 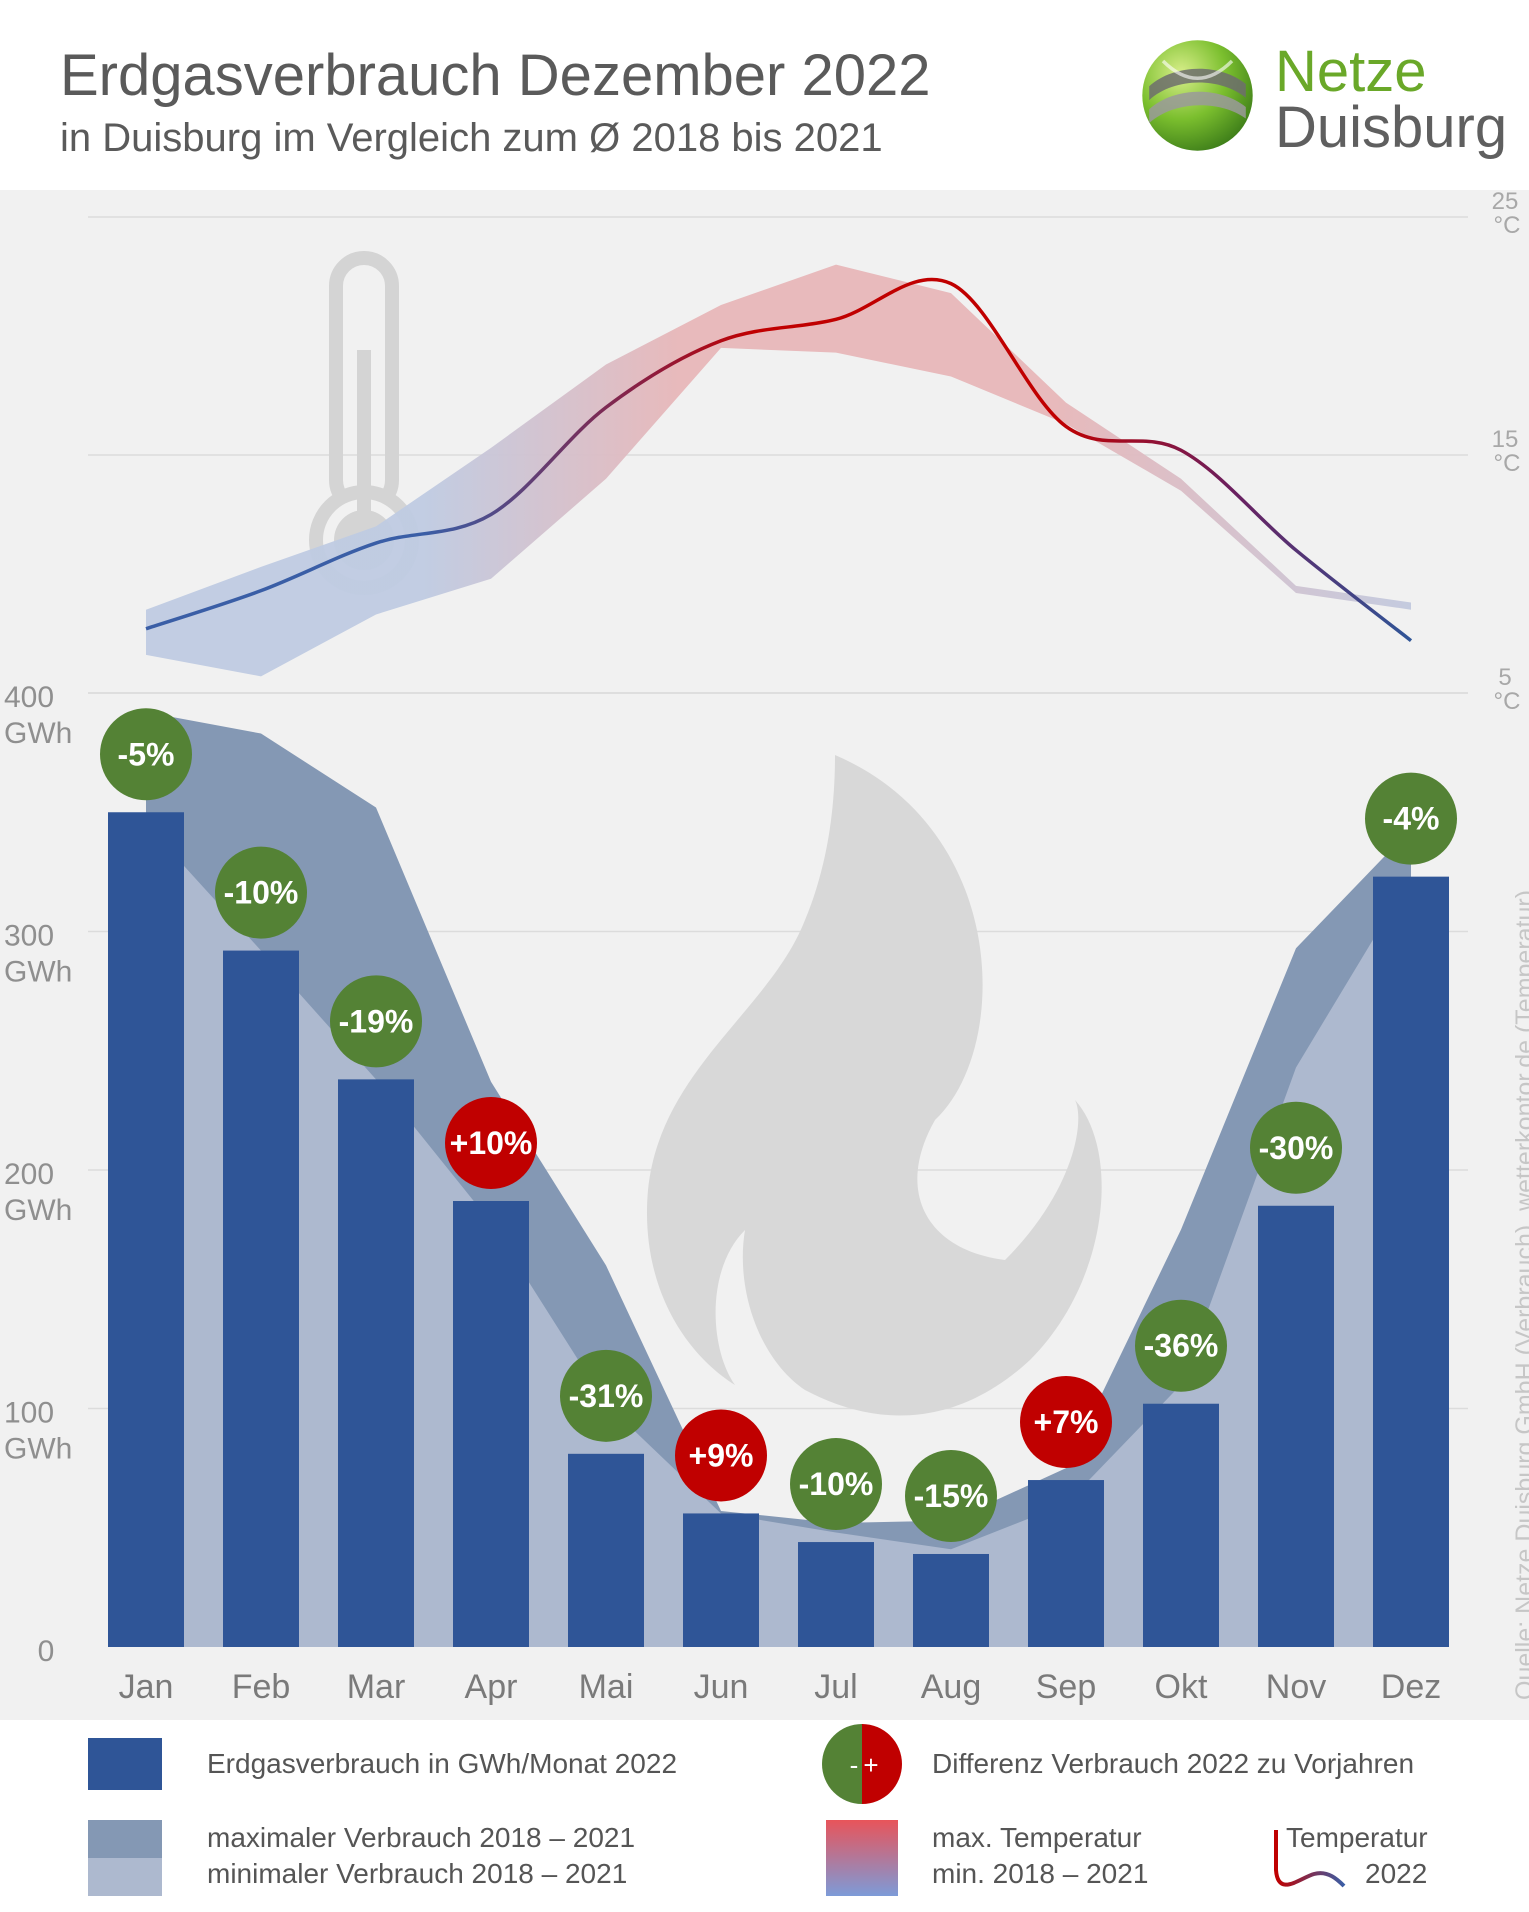 I want to click on difference-label: +7%, so click(x=1066, y=1422).